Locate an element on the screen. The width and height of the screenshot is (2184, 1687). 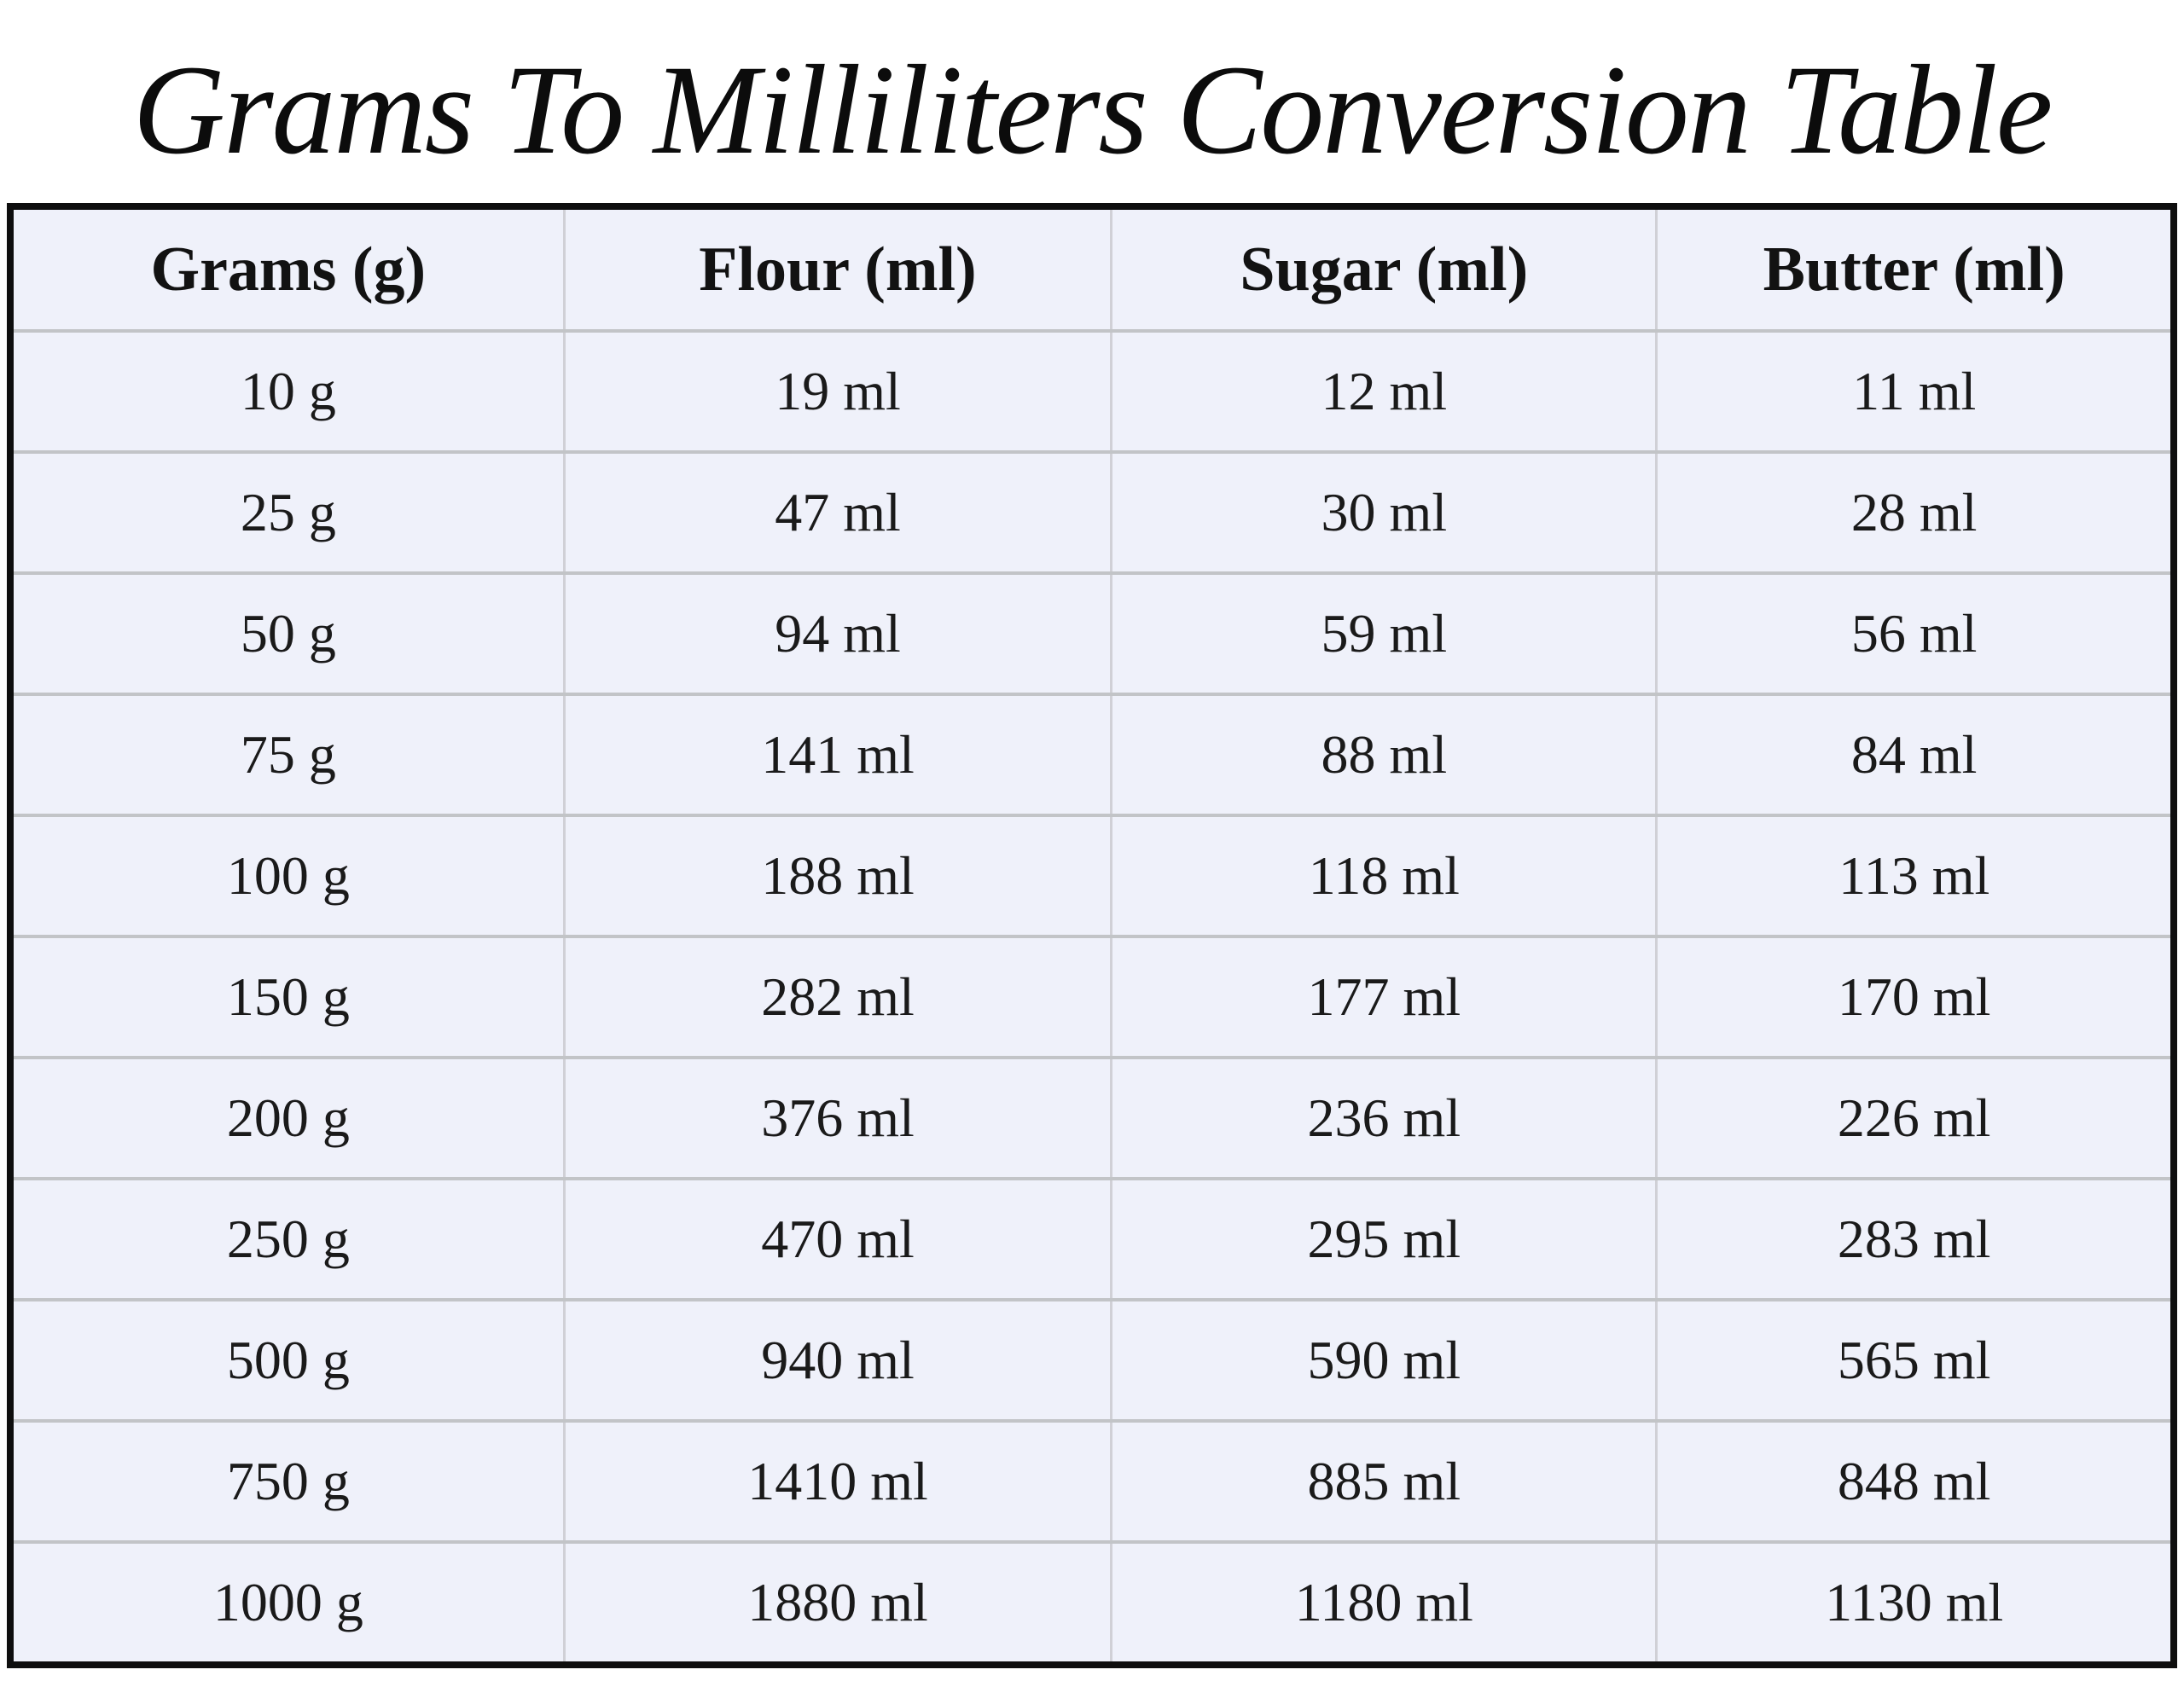
column-header: Sugar (ml) is located at coordinates (1384, 269).